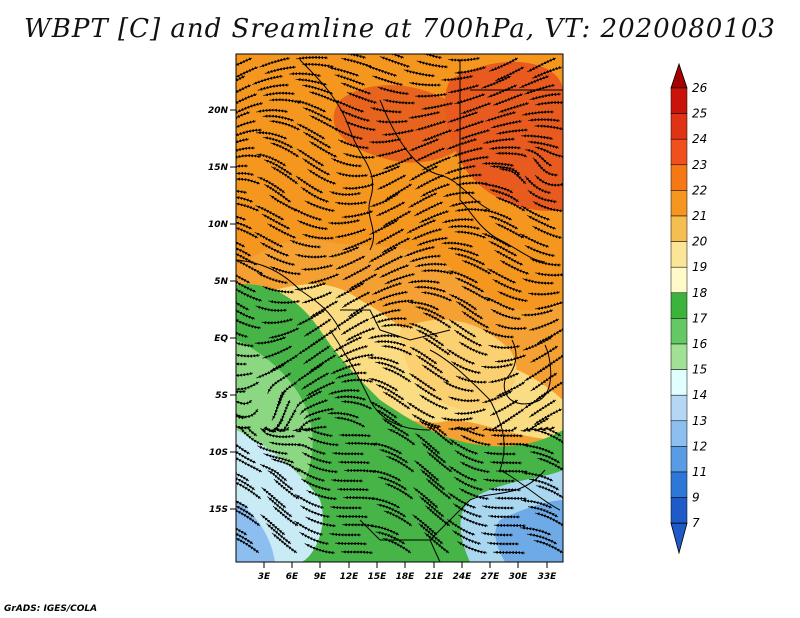  I want to click on colorbar-label: 20, so click(700, 242).